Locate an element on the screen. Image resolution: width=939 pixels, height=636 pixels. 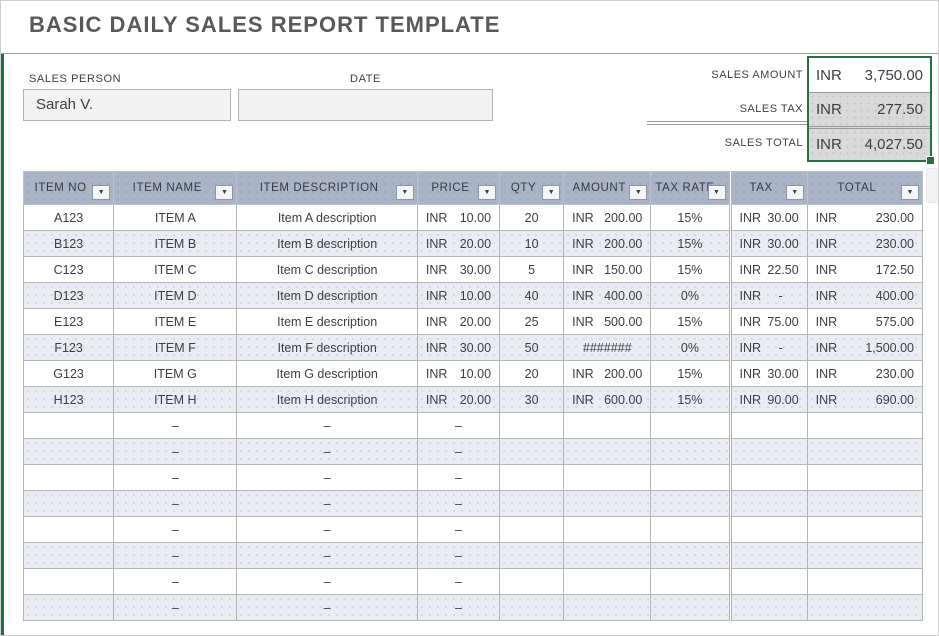
selection-fill-handle is located at coordinates (930, 160).